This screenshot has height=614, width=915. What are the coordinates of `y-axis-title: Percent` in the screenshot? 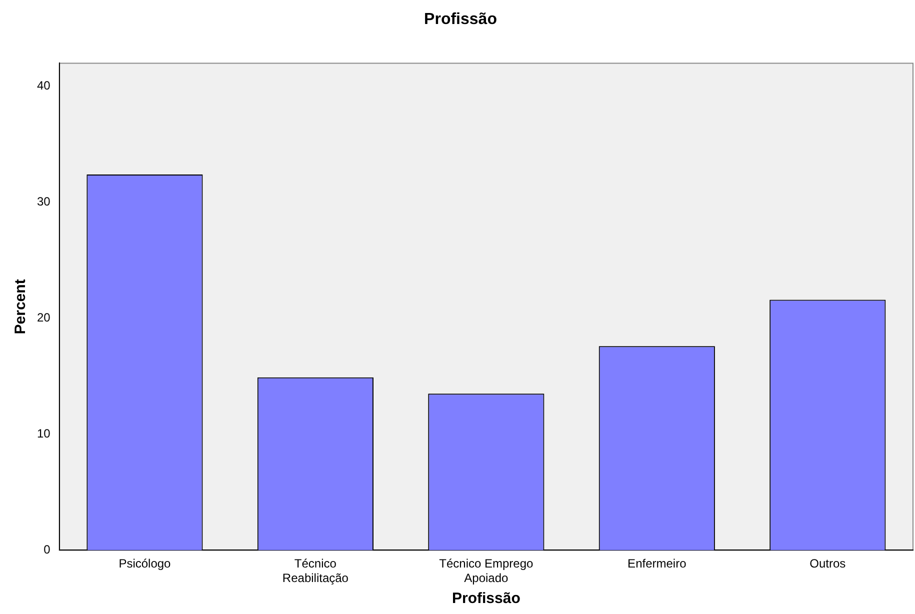 It's located at (21, 306).